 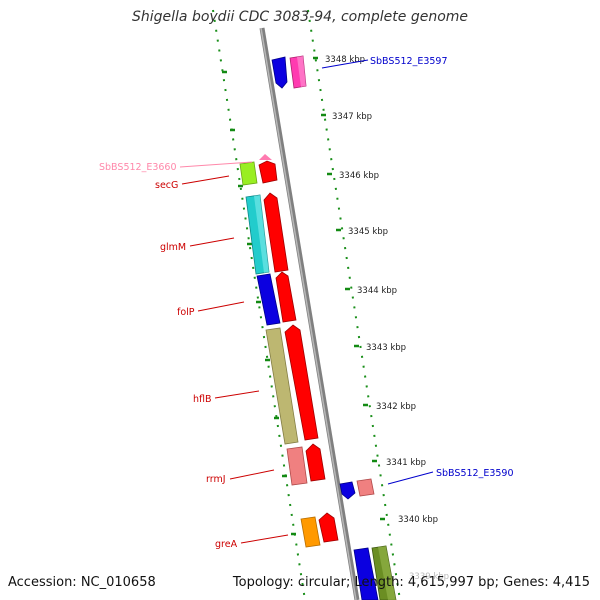 I want to click on feature-bottom-blue, so click(x=366, y=573).